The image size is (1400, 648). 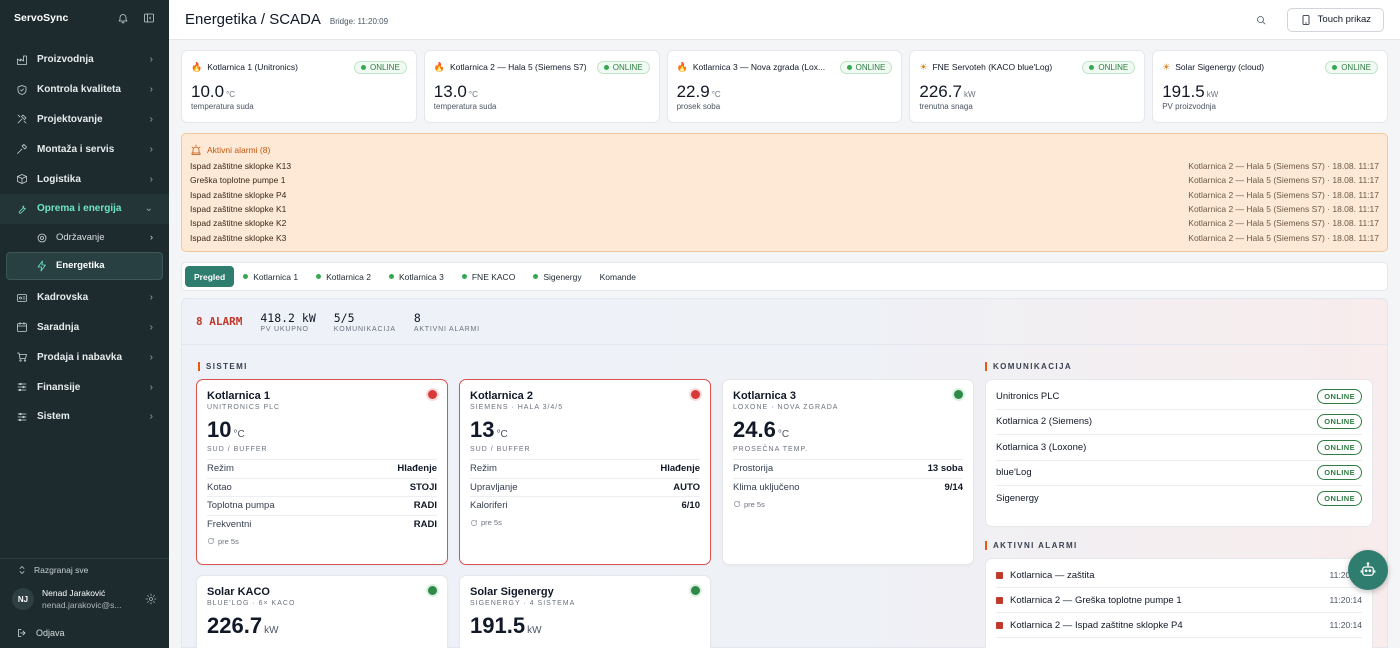 What do you see at coordinates (84, 633) in the screenshot?
I see `logout-button: Odjava` at bounding box center [84, 633].